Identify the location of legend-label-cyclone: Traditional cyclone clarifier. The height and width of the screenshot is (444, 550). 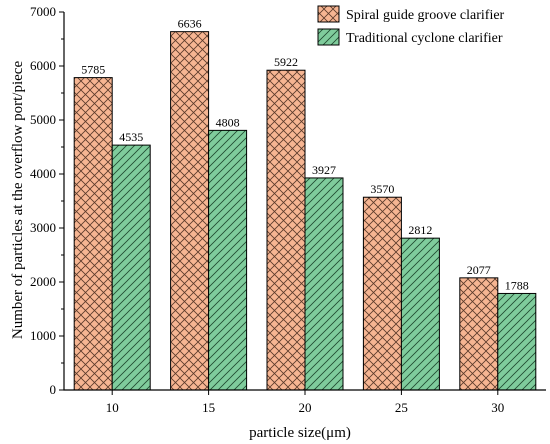
(424, 38).